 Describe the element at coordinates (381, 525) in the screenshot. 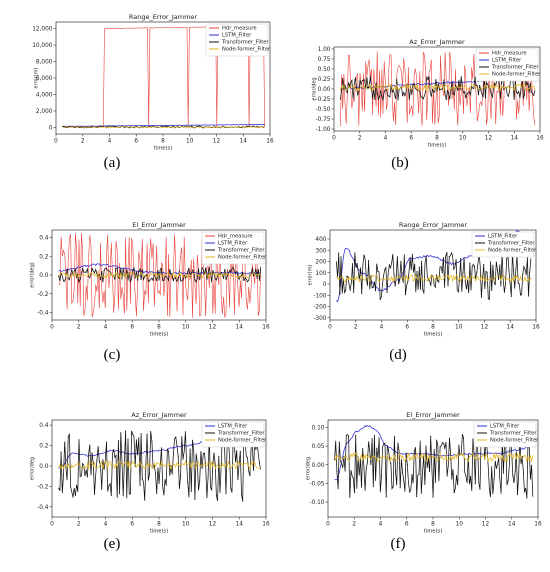

I see `x-tick-label: 4` at that location.